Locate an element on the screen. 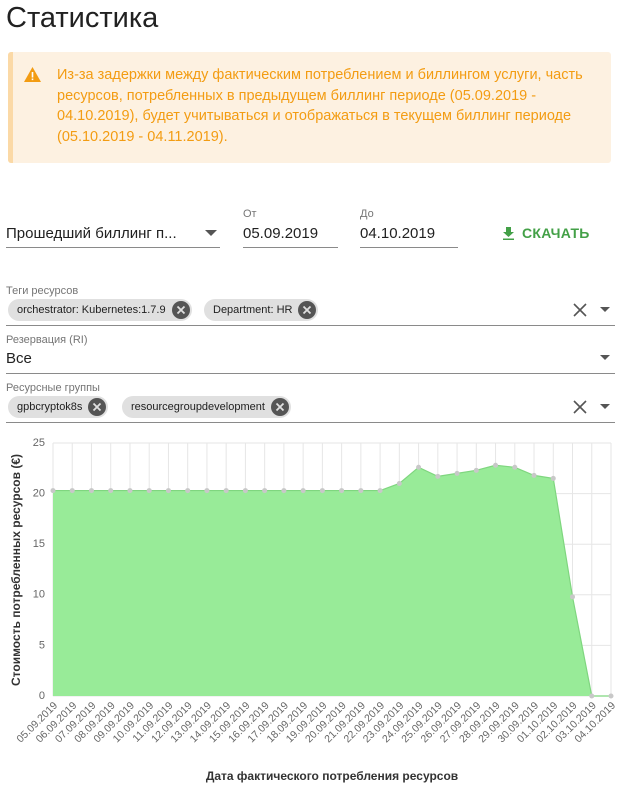 Image resolution: width=621 pixels, height=793 pixels. warning-icon is located at coordinates (32, 74).